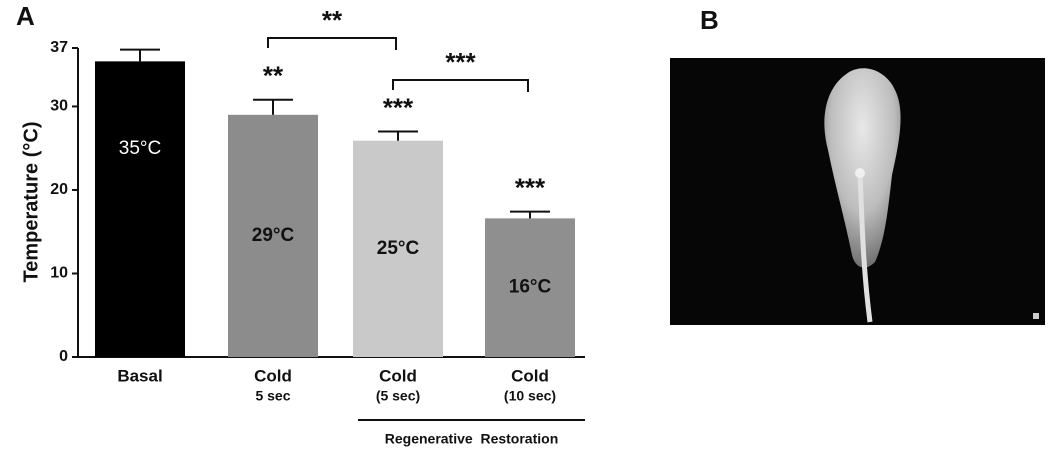  I want to click on x-tick-sublabel: (5 sec), so click(398, 396).